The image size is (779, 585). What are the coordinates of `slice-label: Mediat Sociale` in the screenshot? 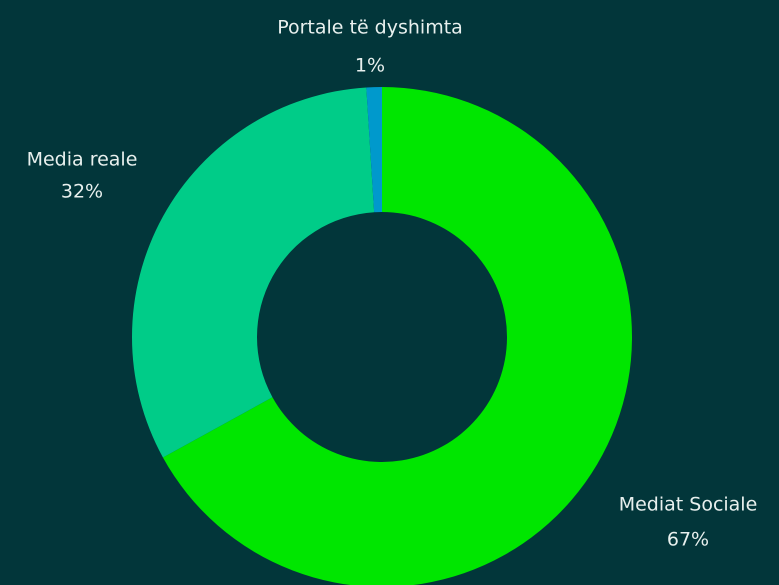 It's located at (688, 505).